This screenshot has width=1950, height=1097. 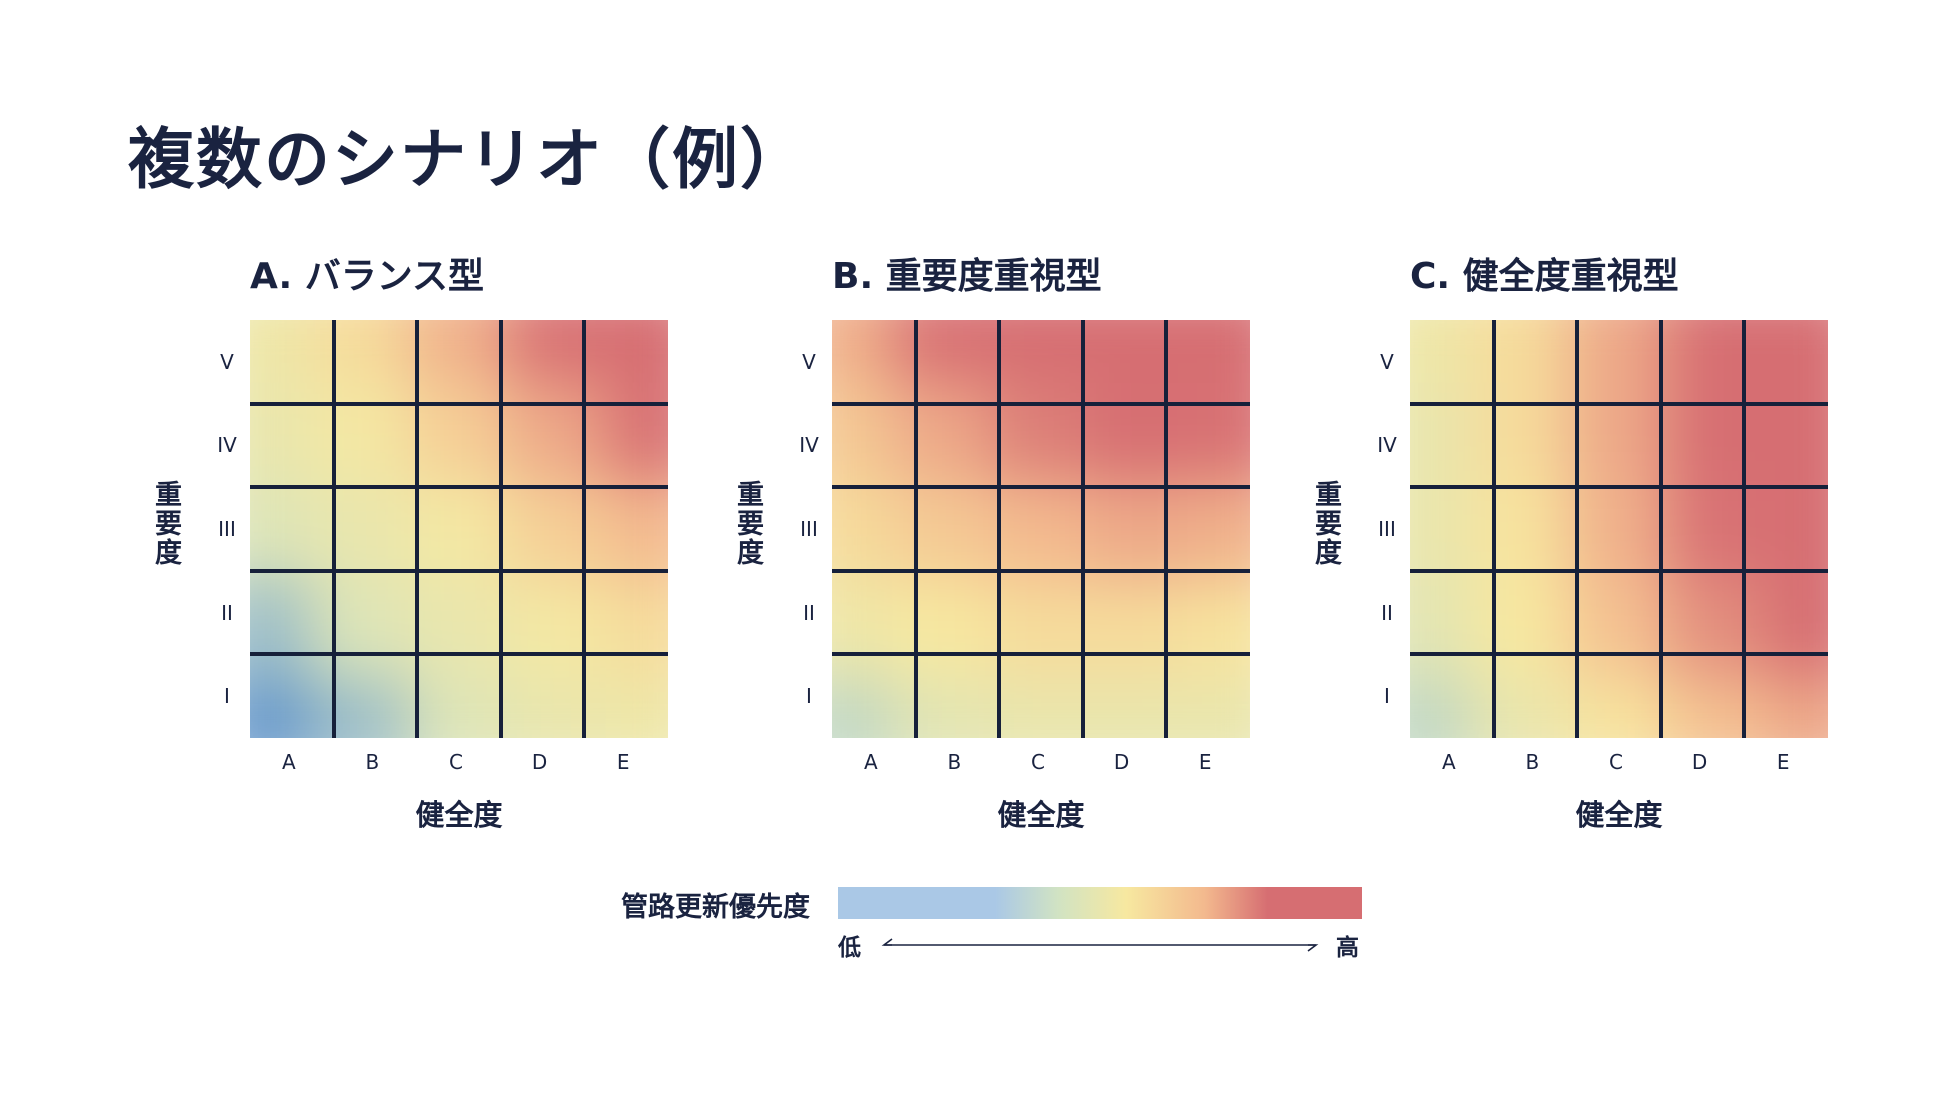 I want to click on x-axis-label: 健全度, so click(x=1619, y=815).